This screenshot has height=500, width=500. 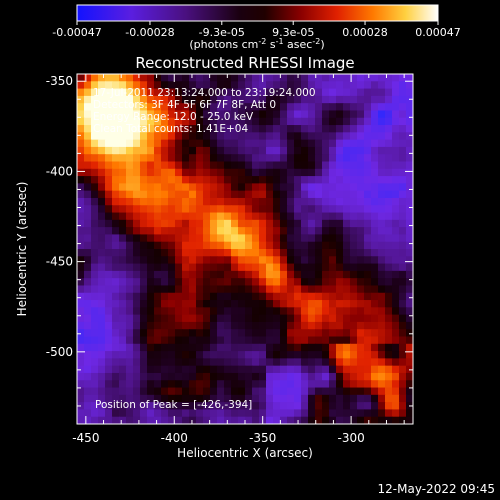 I want to click on colorbar-frame, so click(x=257, y=13).